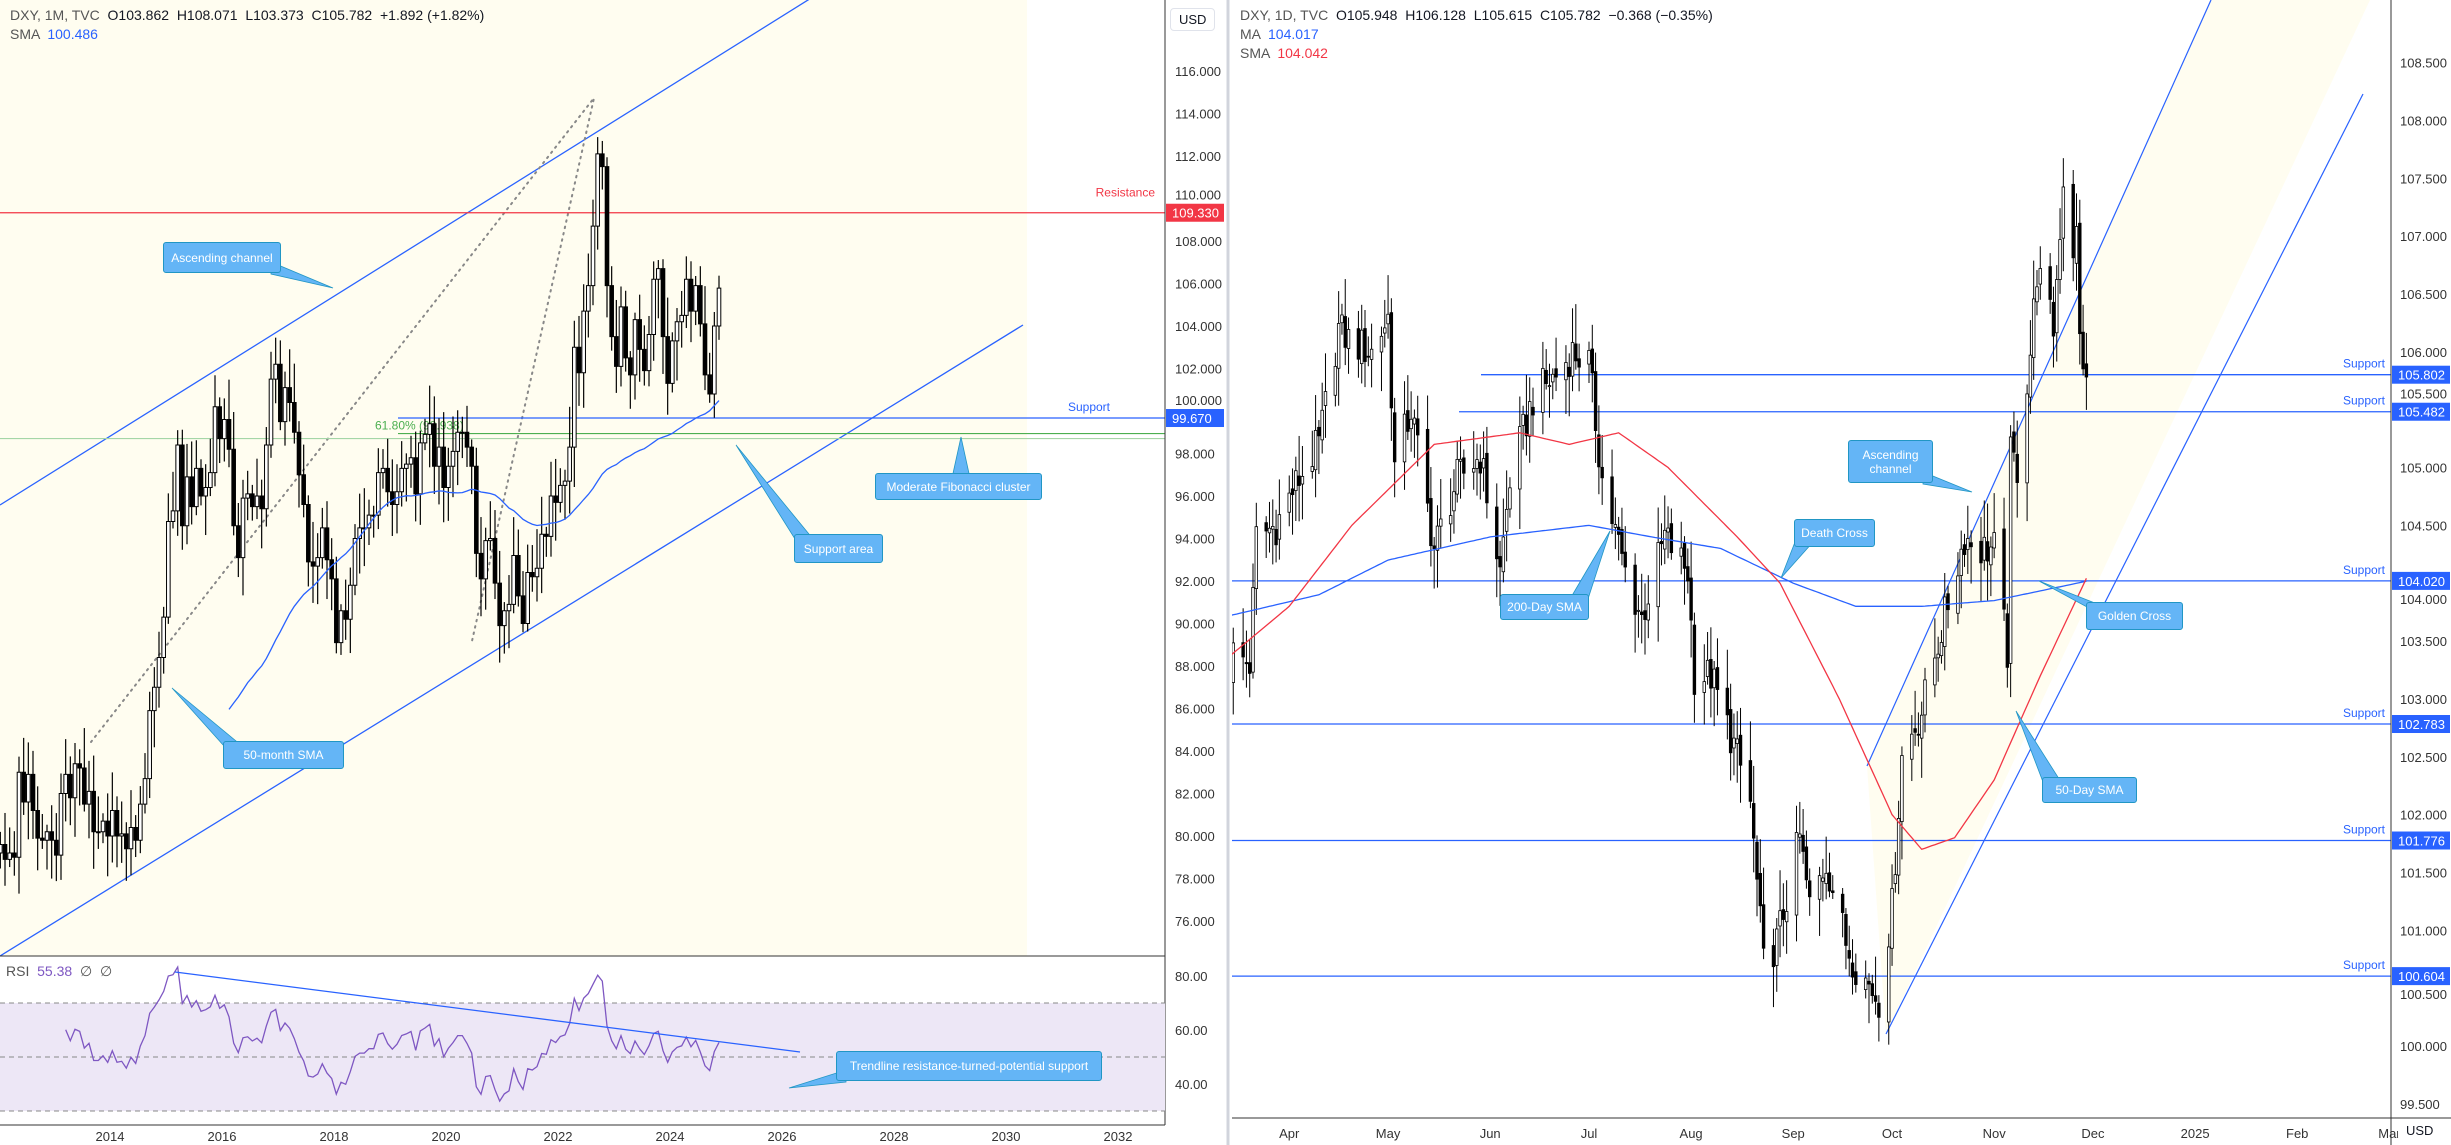  What do you see at coordinates (25, 34) in the screenshot?
I see `left-sma-label: SMA` at bounding box center [25, 34].